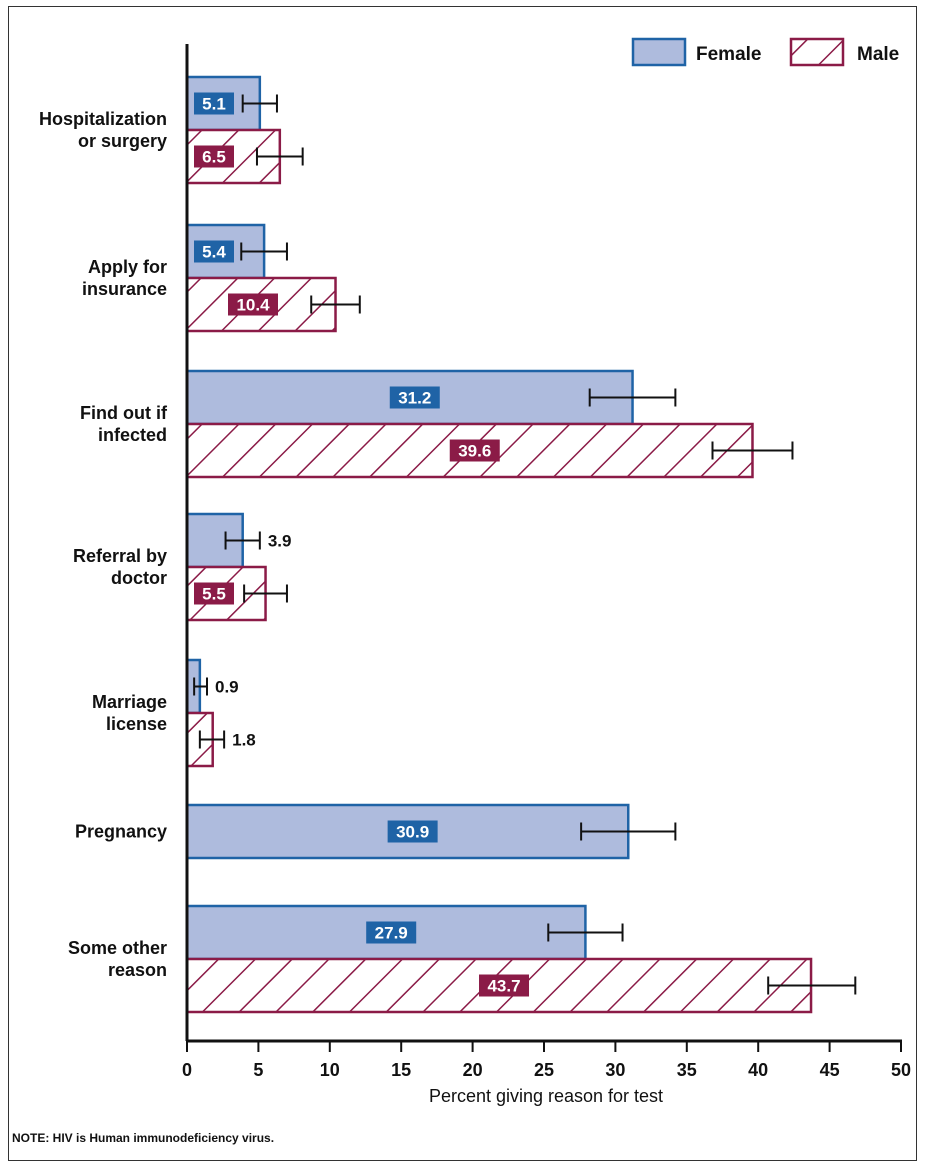 Image resolution: width=925 pixels, height=1169 pixels. I want to click on x-tick-label: 0, so click(187, 1070).